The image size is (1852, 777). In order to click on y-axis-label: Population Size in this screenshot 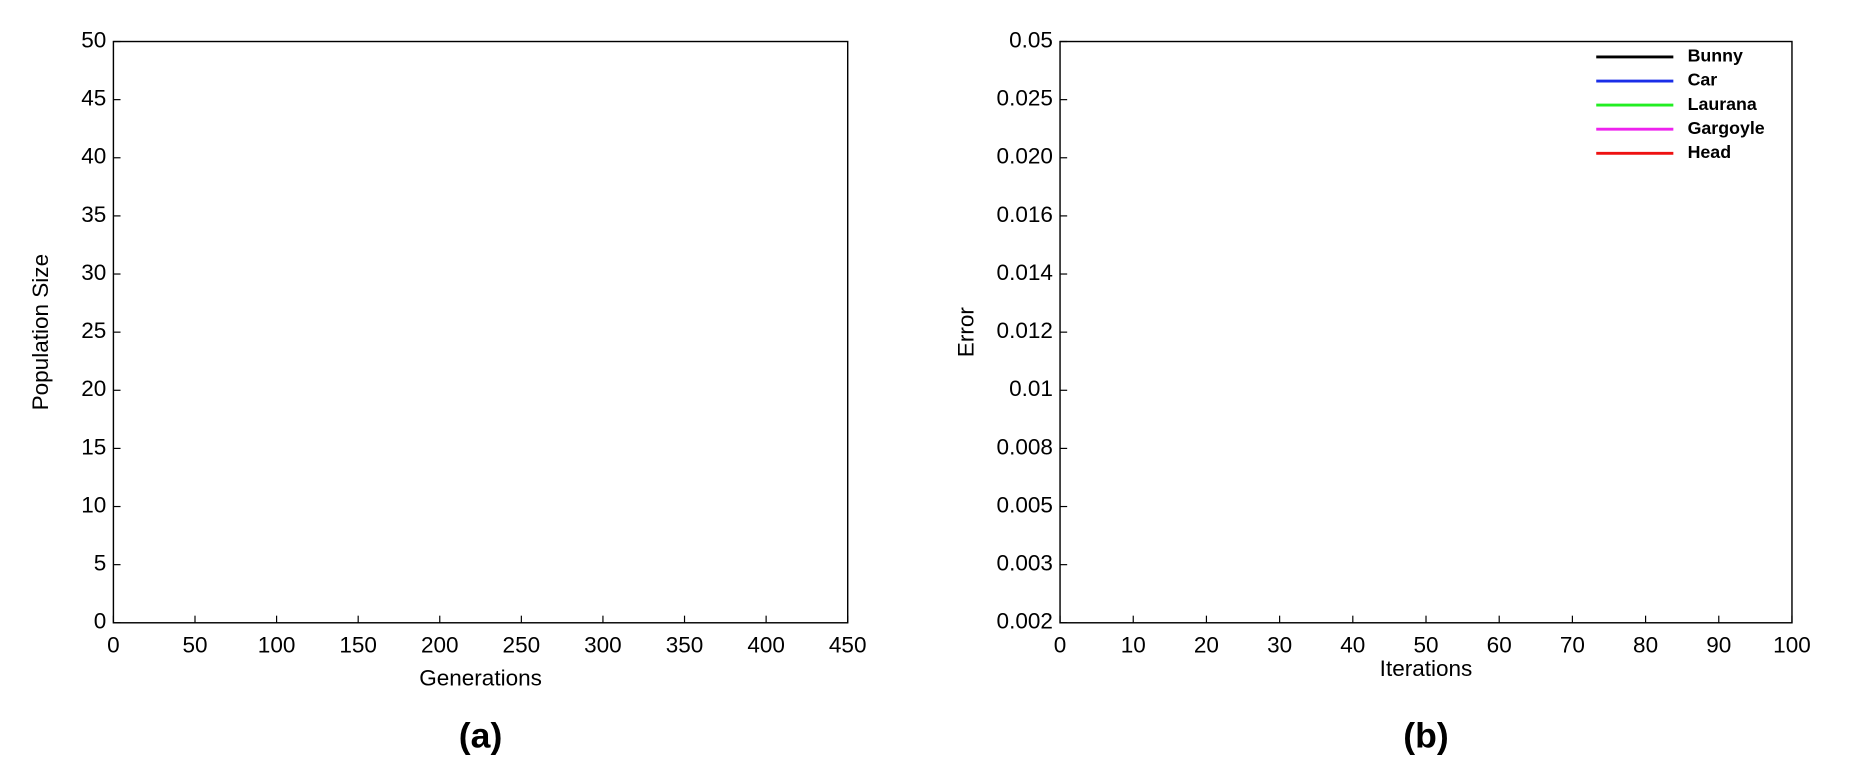, I will do `click(40, 332)`.